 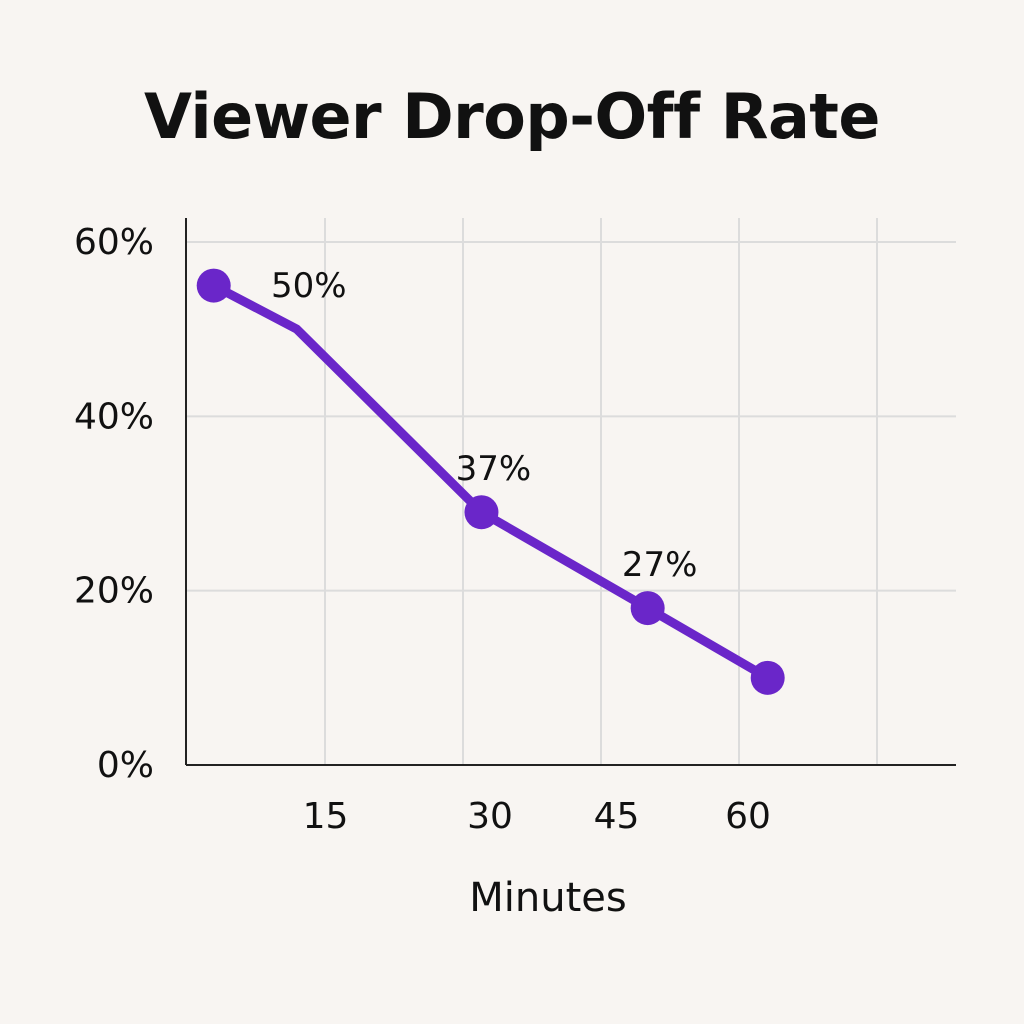 I want to click on x-tick-label: 15, so click(x=326, y=816).